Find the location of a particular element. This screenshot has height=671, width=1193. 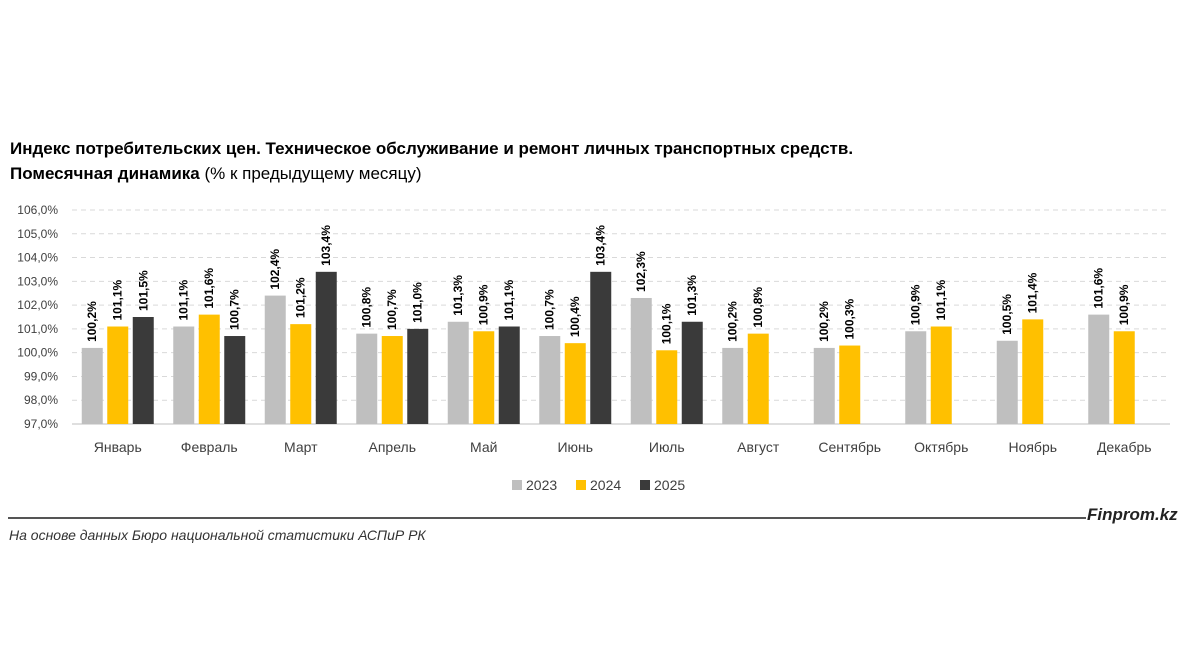

legend-label-2023: 2023 is located at coordinates (541, 485).